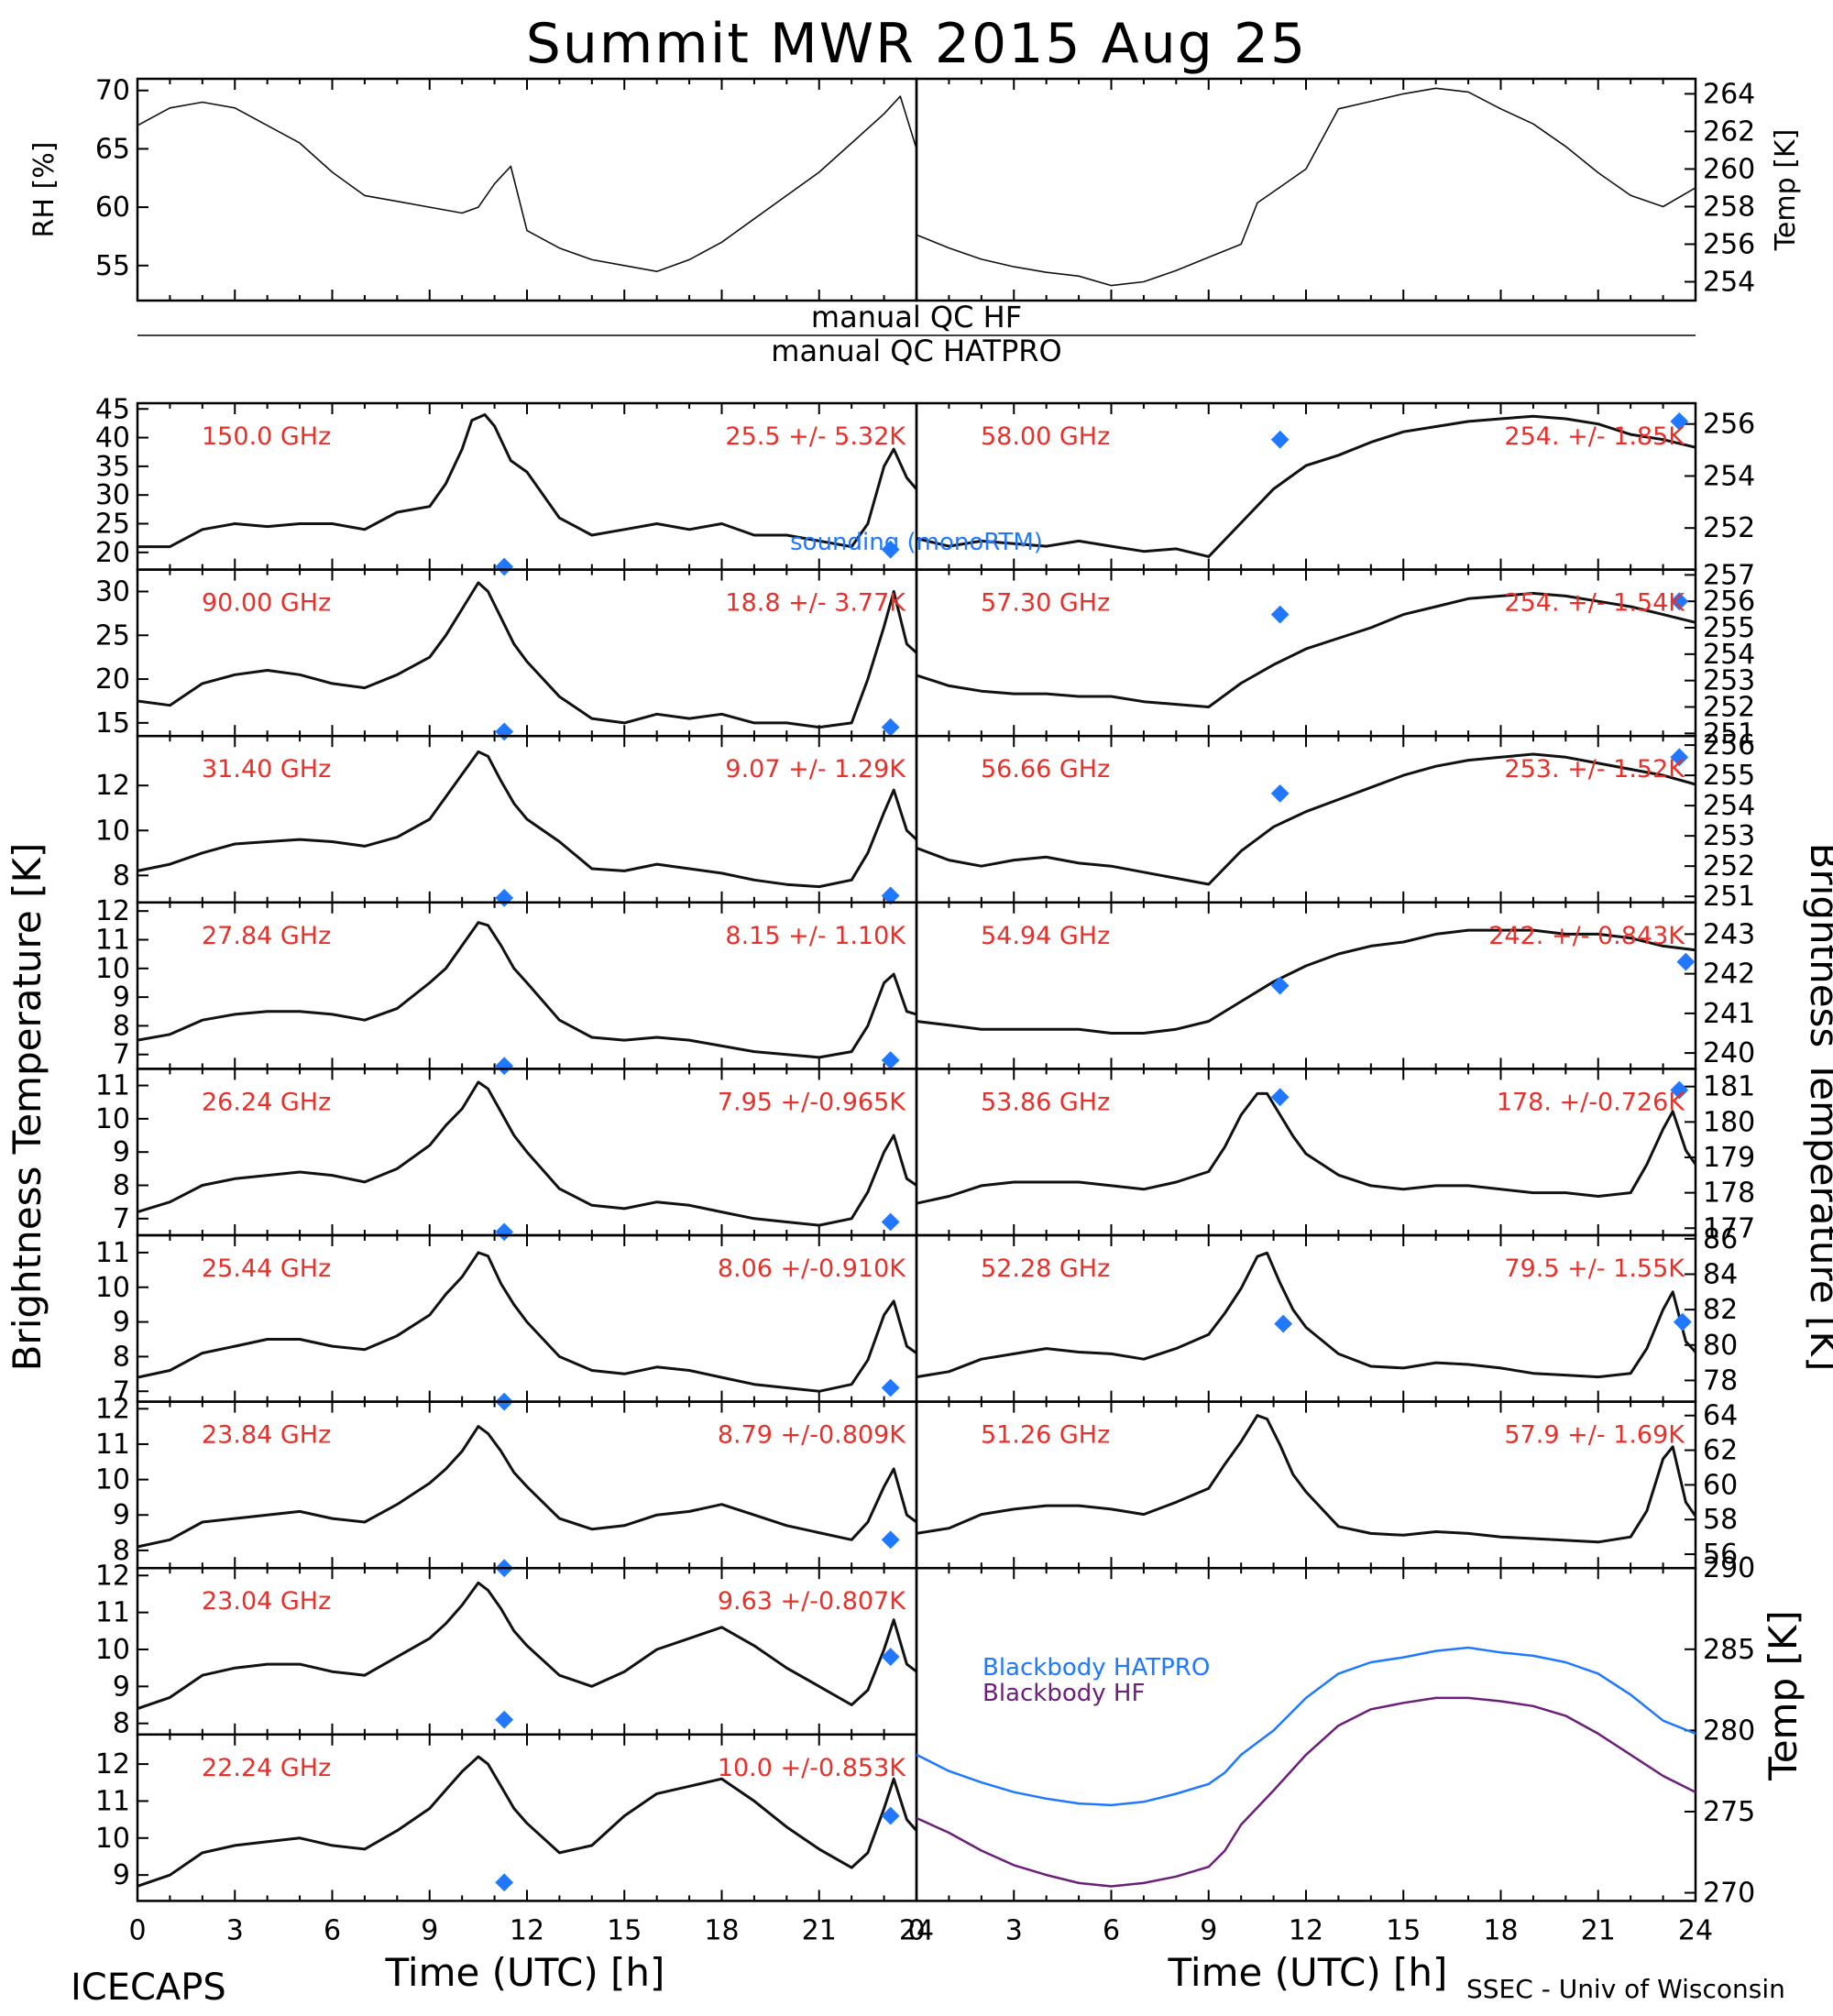 The width and height of the screenshot is (1833, 2016). What do you see at coordinates (266, 603) in the screenshot?
I see `frequency-label: 90.00 GHz` at bounding box center [266, 603].